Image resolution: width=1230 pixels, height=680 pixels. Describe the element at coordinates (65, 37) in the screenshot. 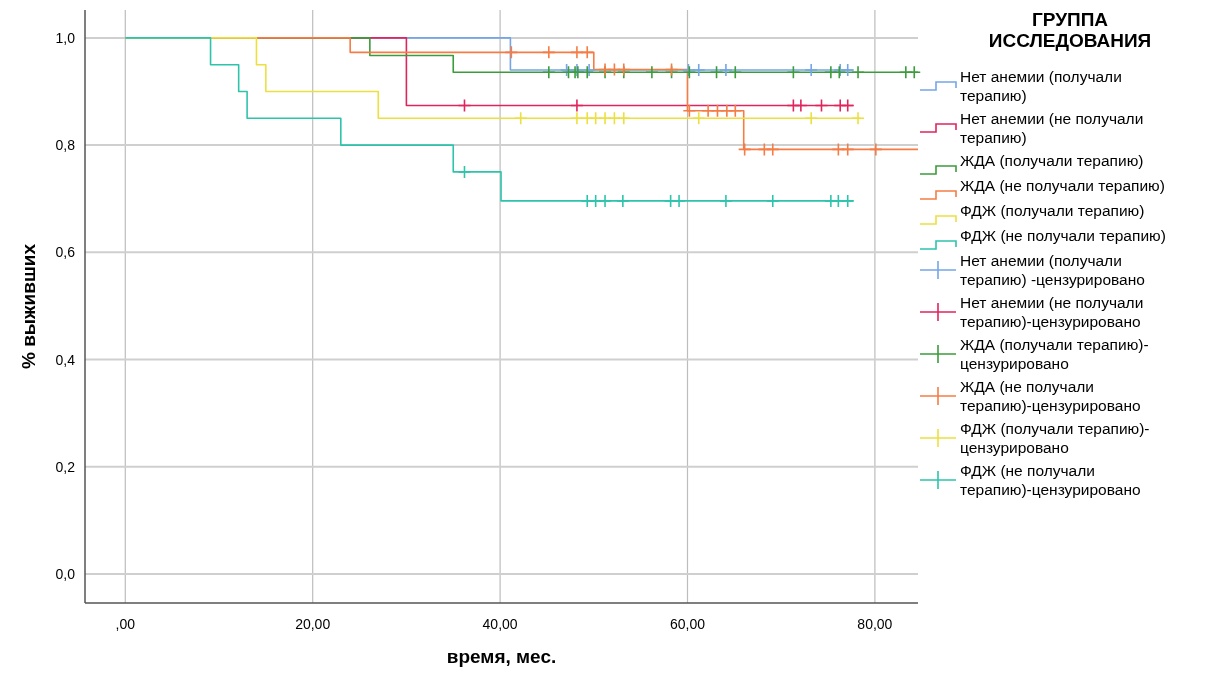

I see `y-tick-label: 1,0` at that location.